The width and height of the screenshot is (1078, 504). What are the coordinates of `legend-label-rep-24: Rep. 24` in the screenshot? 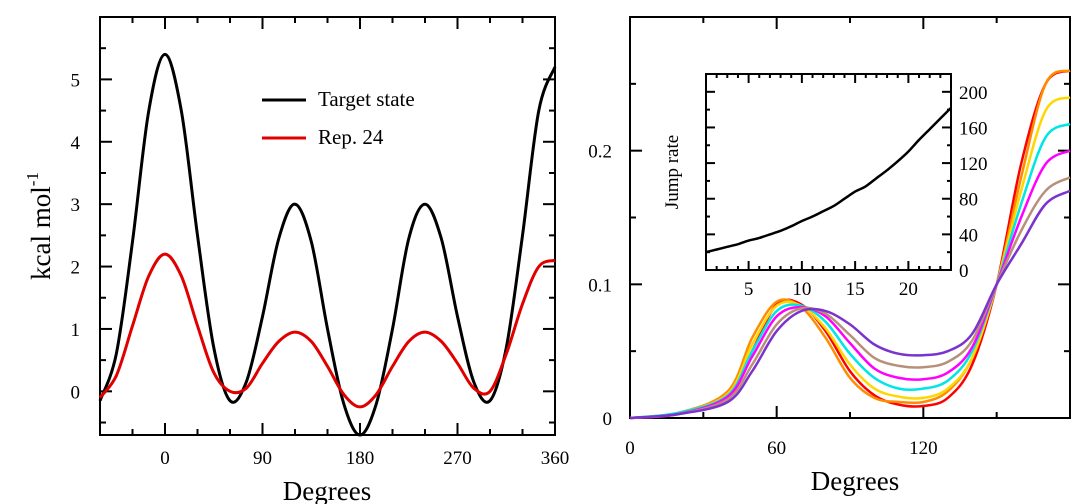 It's located at (351, 137).